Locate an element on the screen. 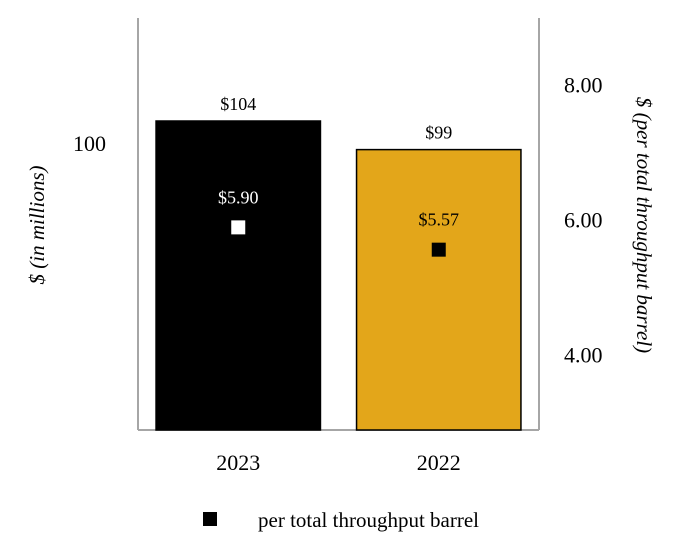 Image resolution: width=682 pixels, height=552 pixels. y-axis-label: $ (in millions) is located at coordinates (37, 224).